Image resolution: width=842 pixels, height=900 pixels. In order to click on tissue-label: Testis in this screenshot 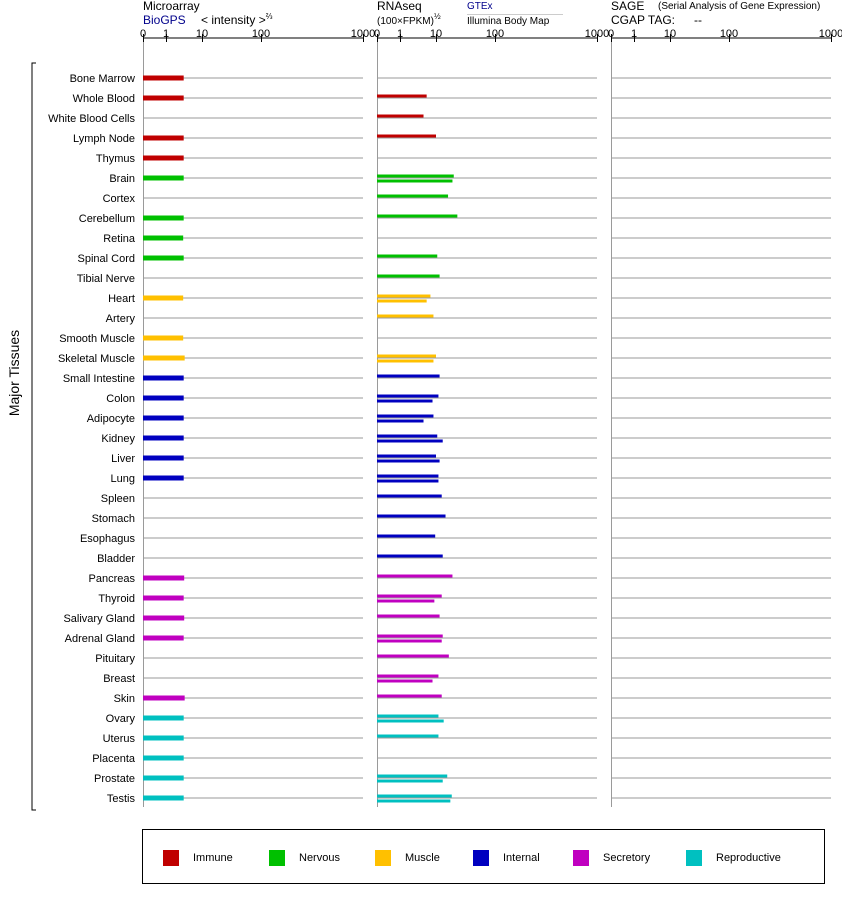, I will do `click(121, 799)`.